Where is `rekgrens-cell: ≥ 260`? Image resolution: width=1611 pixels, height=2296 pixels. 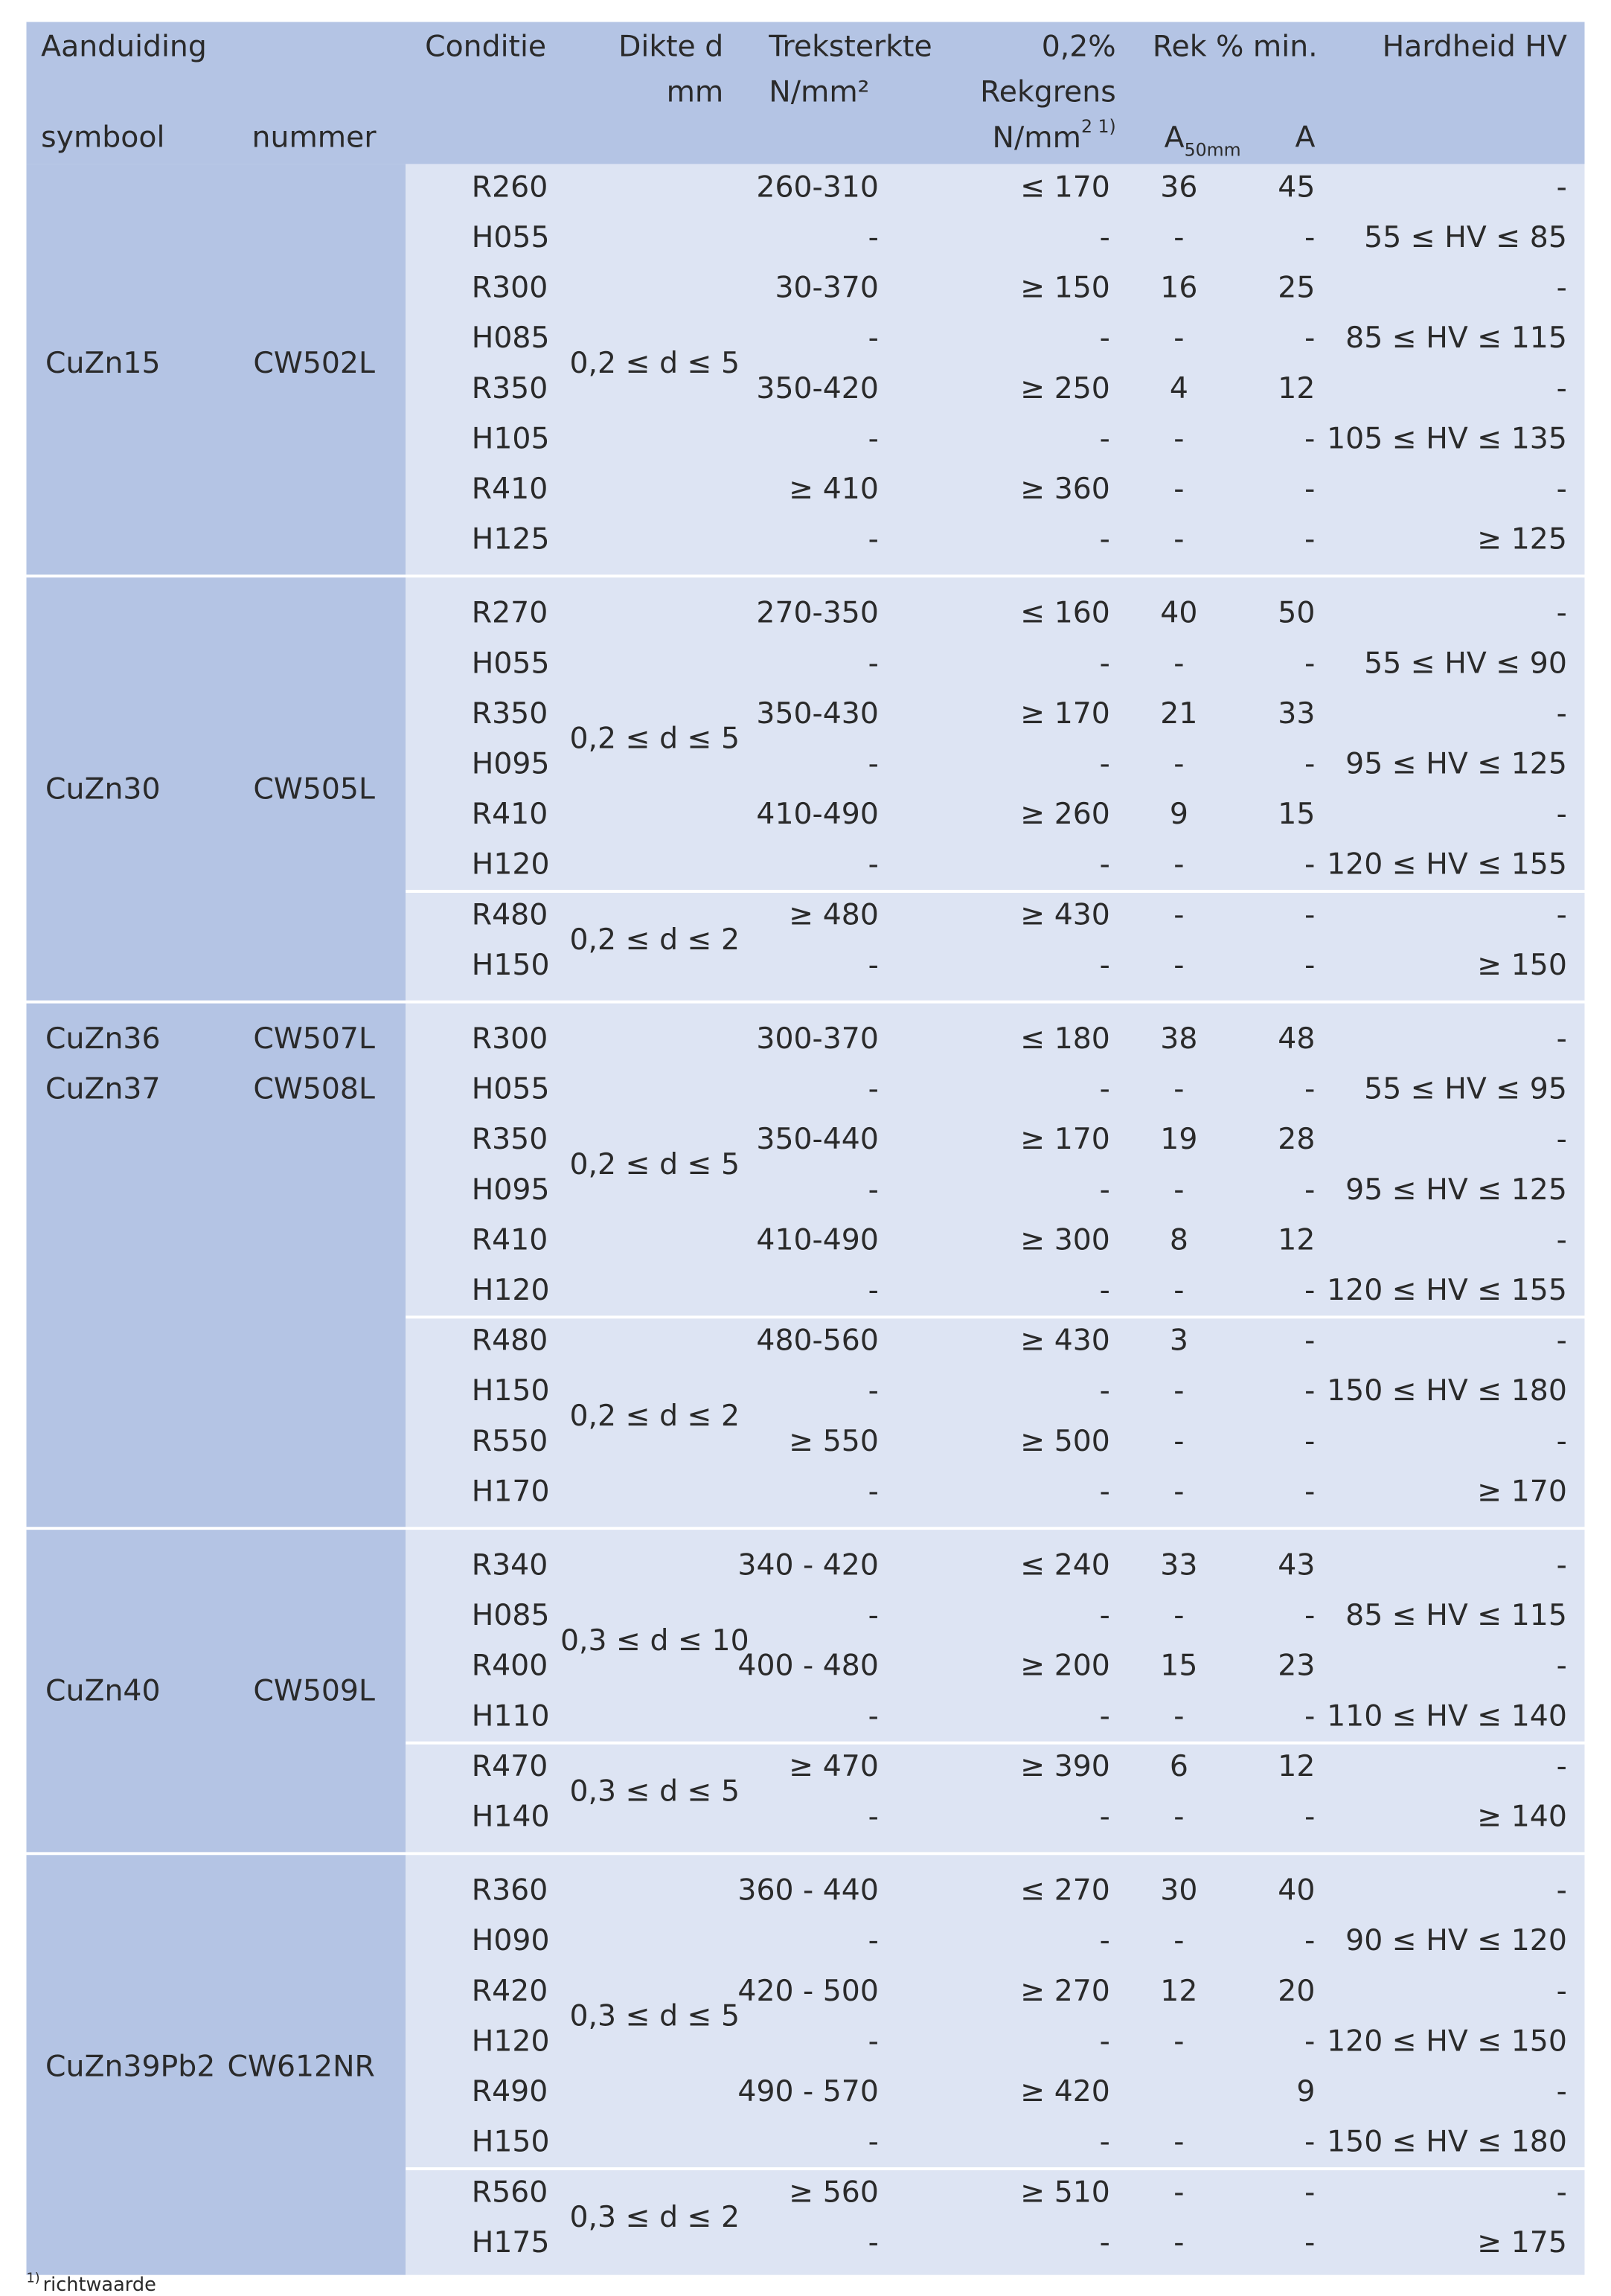
rekgrens-cell: ≥ 260 is located at coordinates (1065, 814).